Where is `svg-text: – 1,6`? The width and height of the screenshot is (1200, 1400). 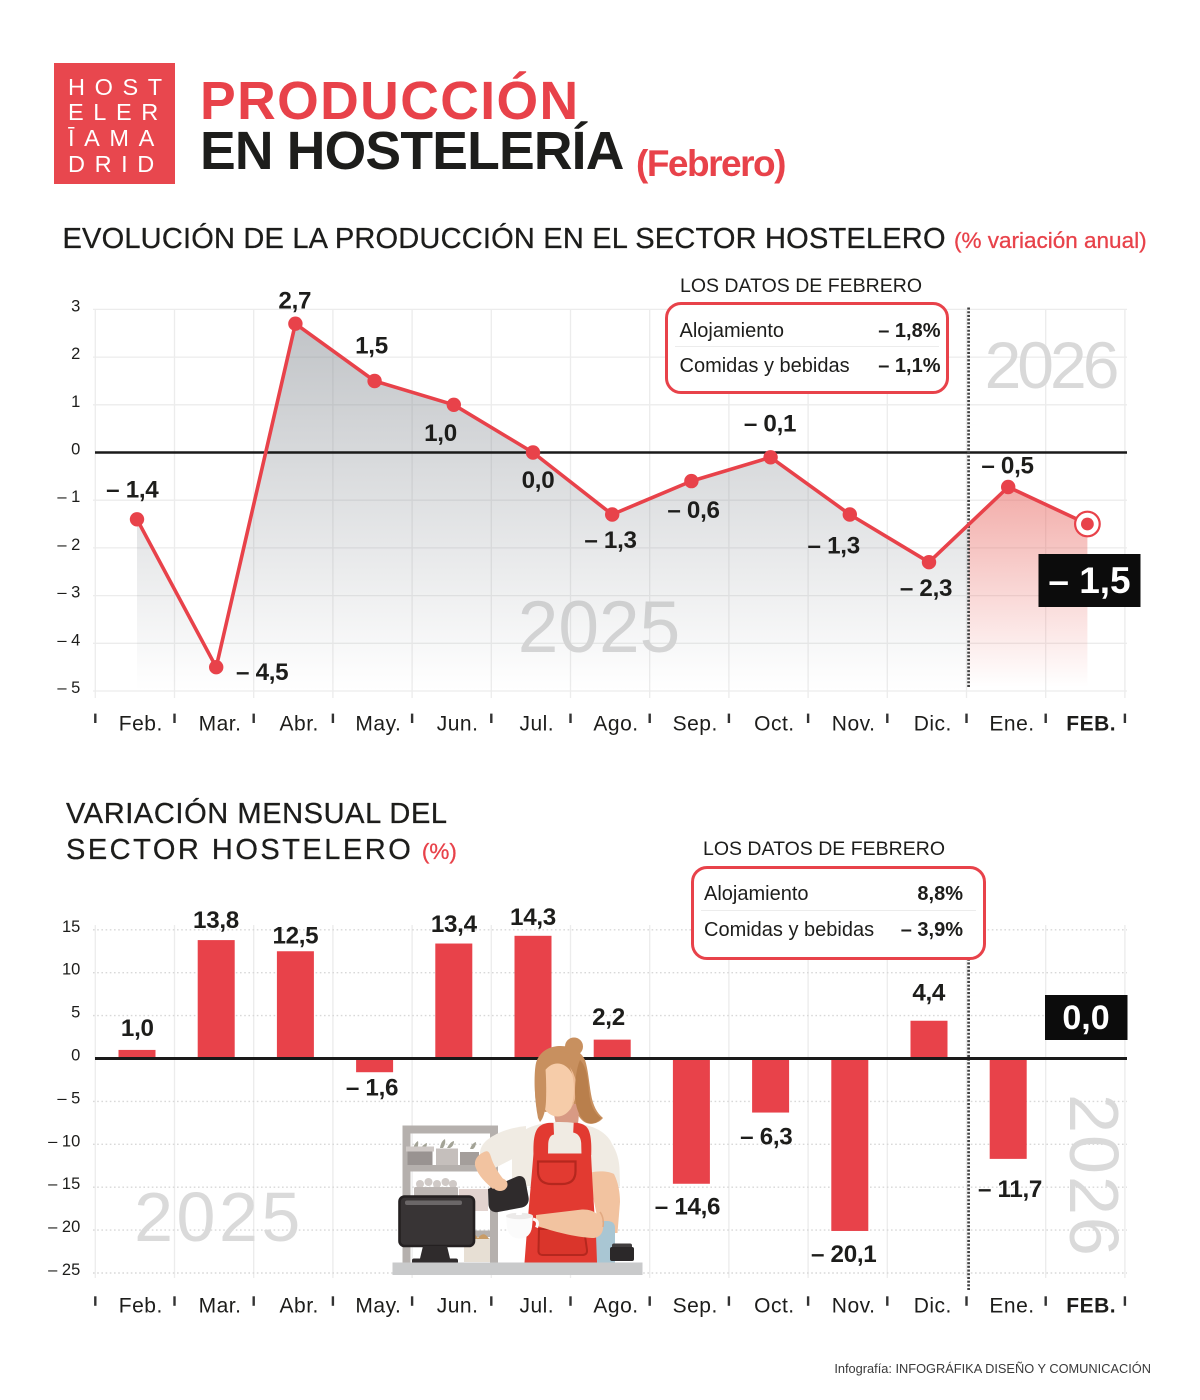 svg-text: – 1,6 is located at coordinates (372, 1088).